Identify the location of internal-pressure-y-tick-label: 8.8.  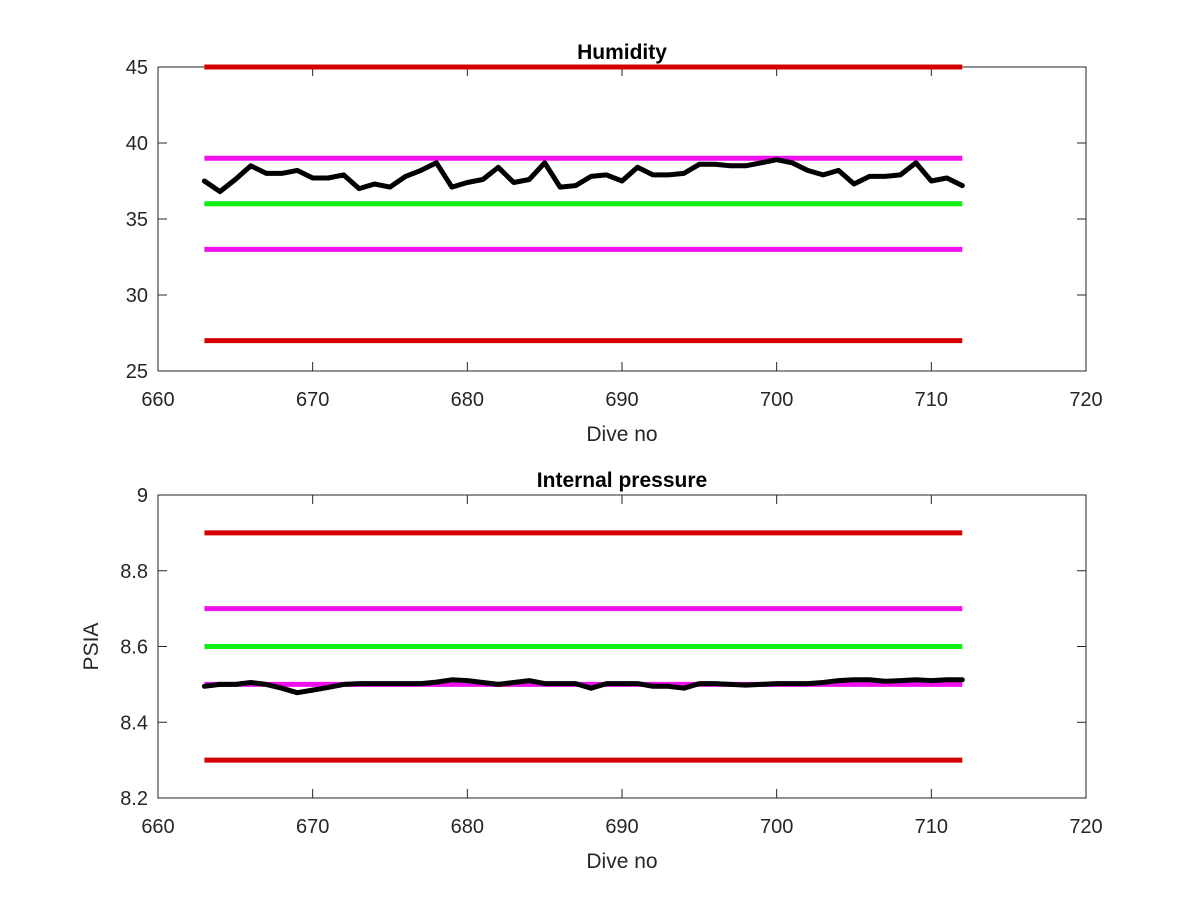
(134, 572).